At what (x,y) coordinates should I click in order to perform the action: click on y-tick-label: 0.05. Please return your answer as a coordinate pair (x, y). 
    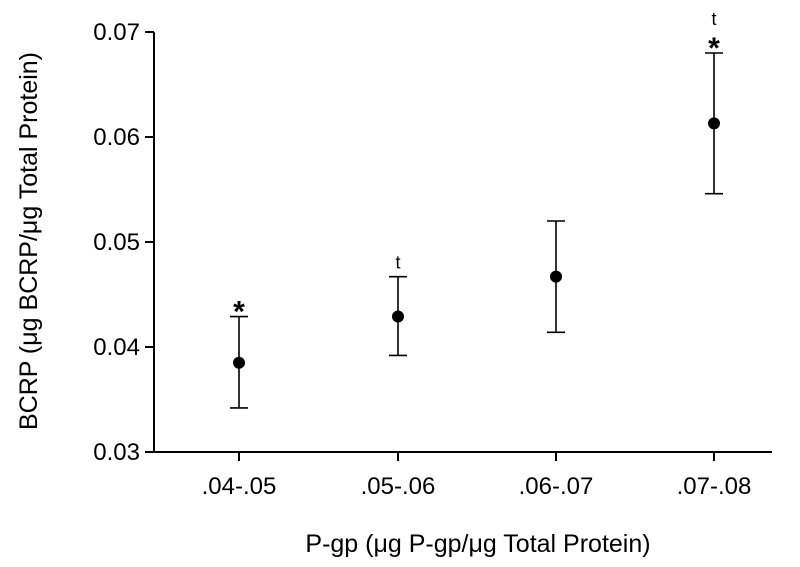
    Looking at the image, I should click on (116, 242).